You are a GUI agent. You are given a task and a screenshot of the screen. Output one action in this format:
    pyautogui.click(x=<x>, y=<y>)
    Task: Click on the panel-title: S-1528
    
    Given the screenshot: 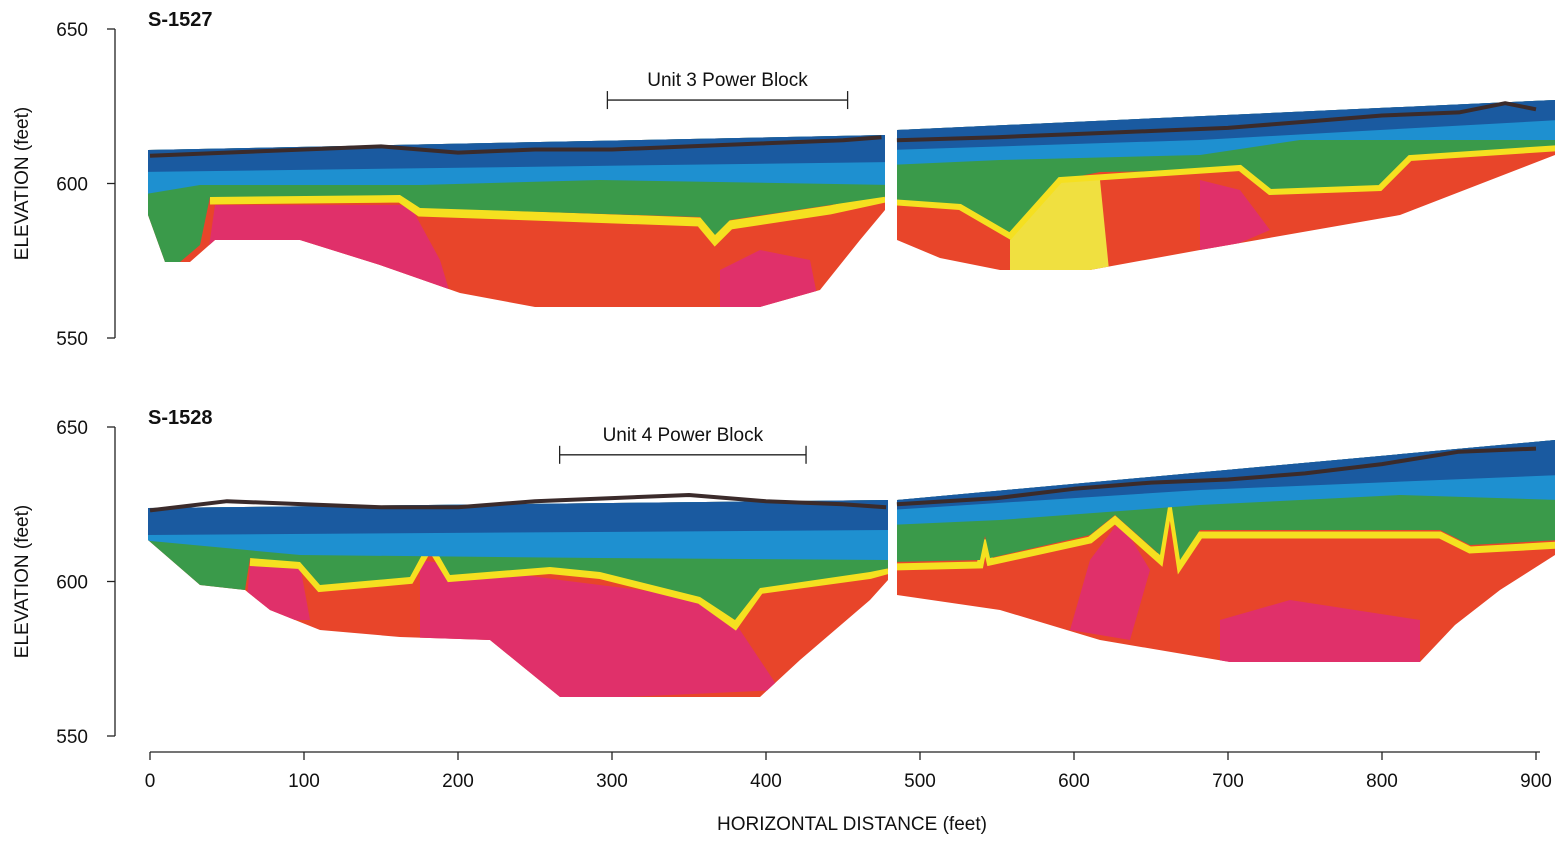 What is the action you would take?
    pyautogui.click(x=180, y=418)
    